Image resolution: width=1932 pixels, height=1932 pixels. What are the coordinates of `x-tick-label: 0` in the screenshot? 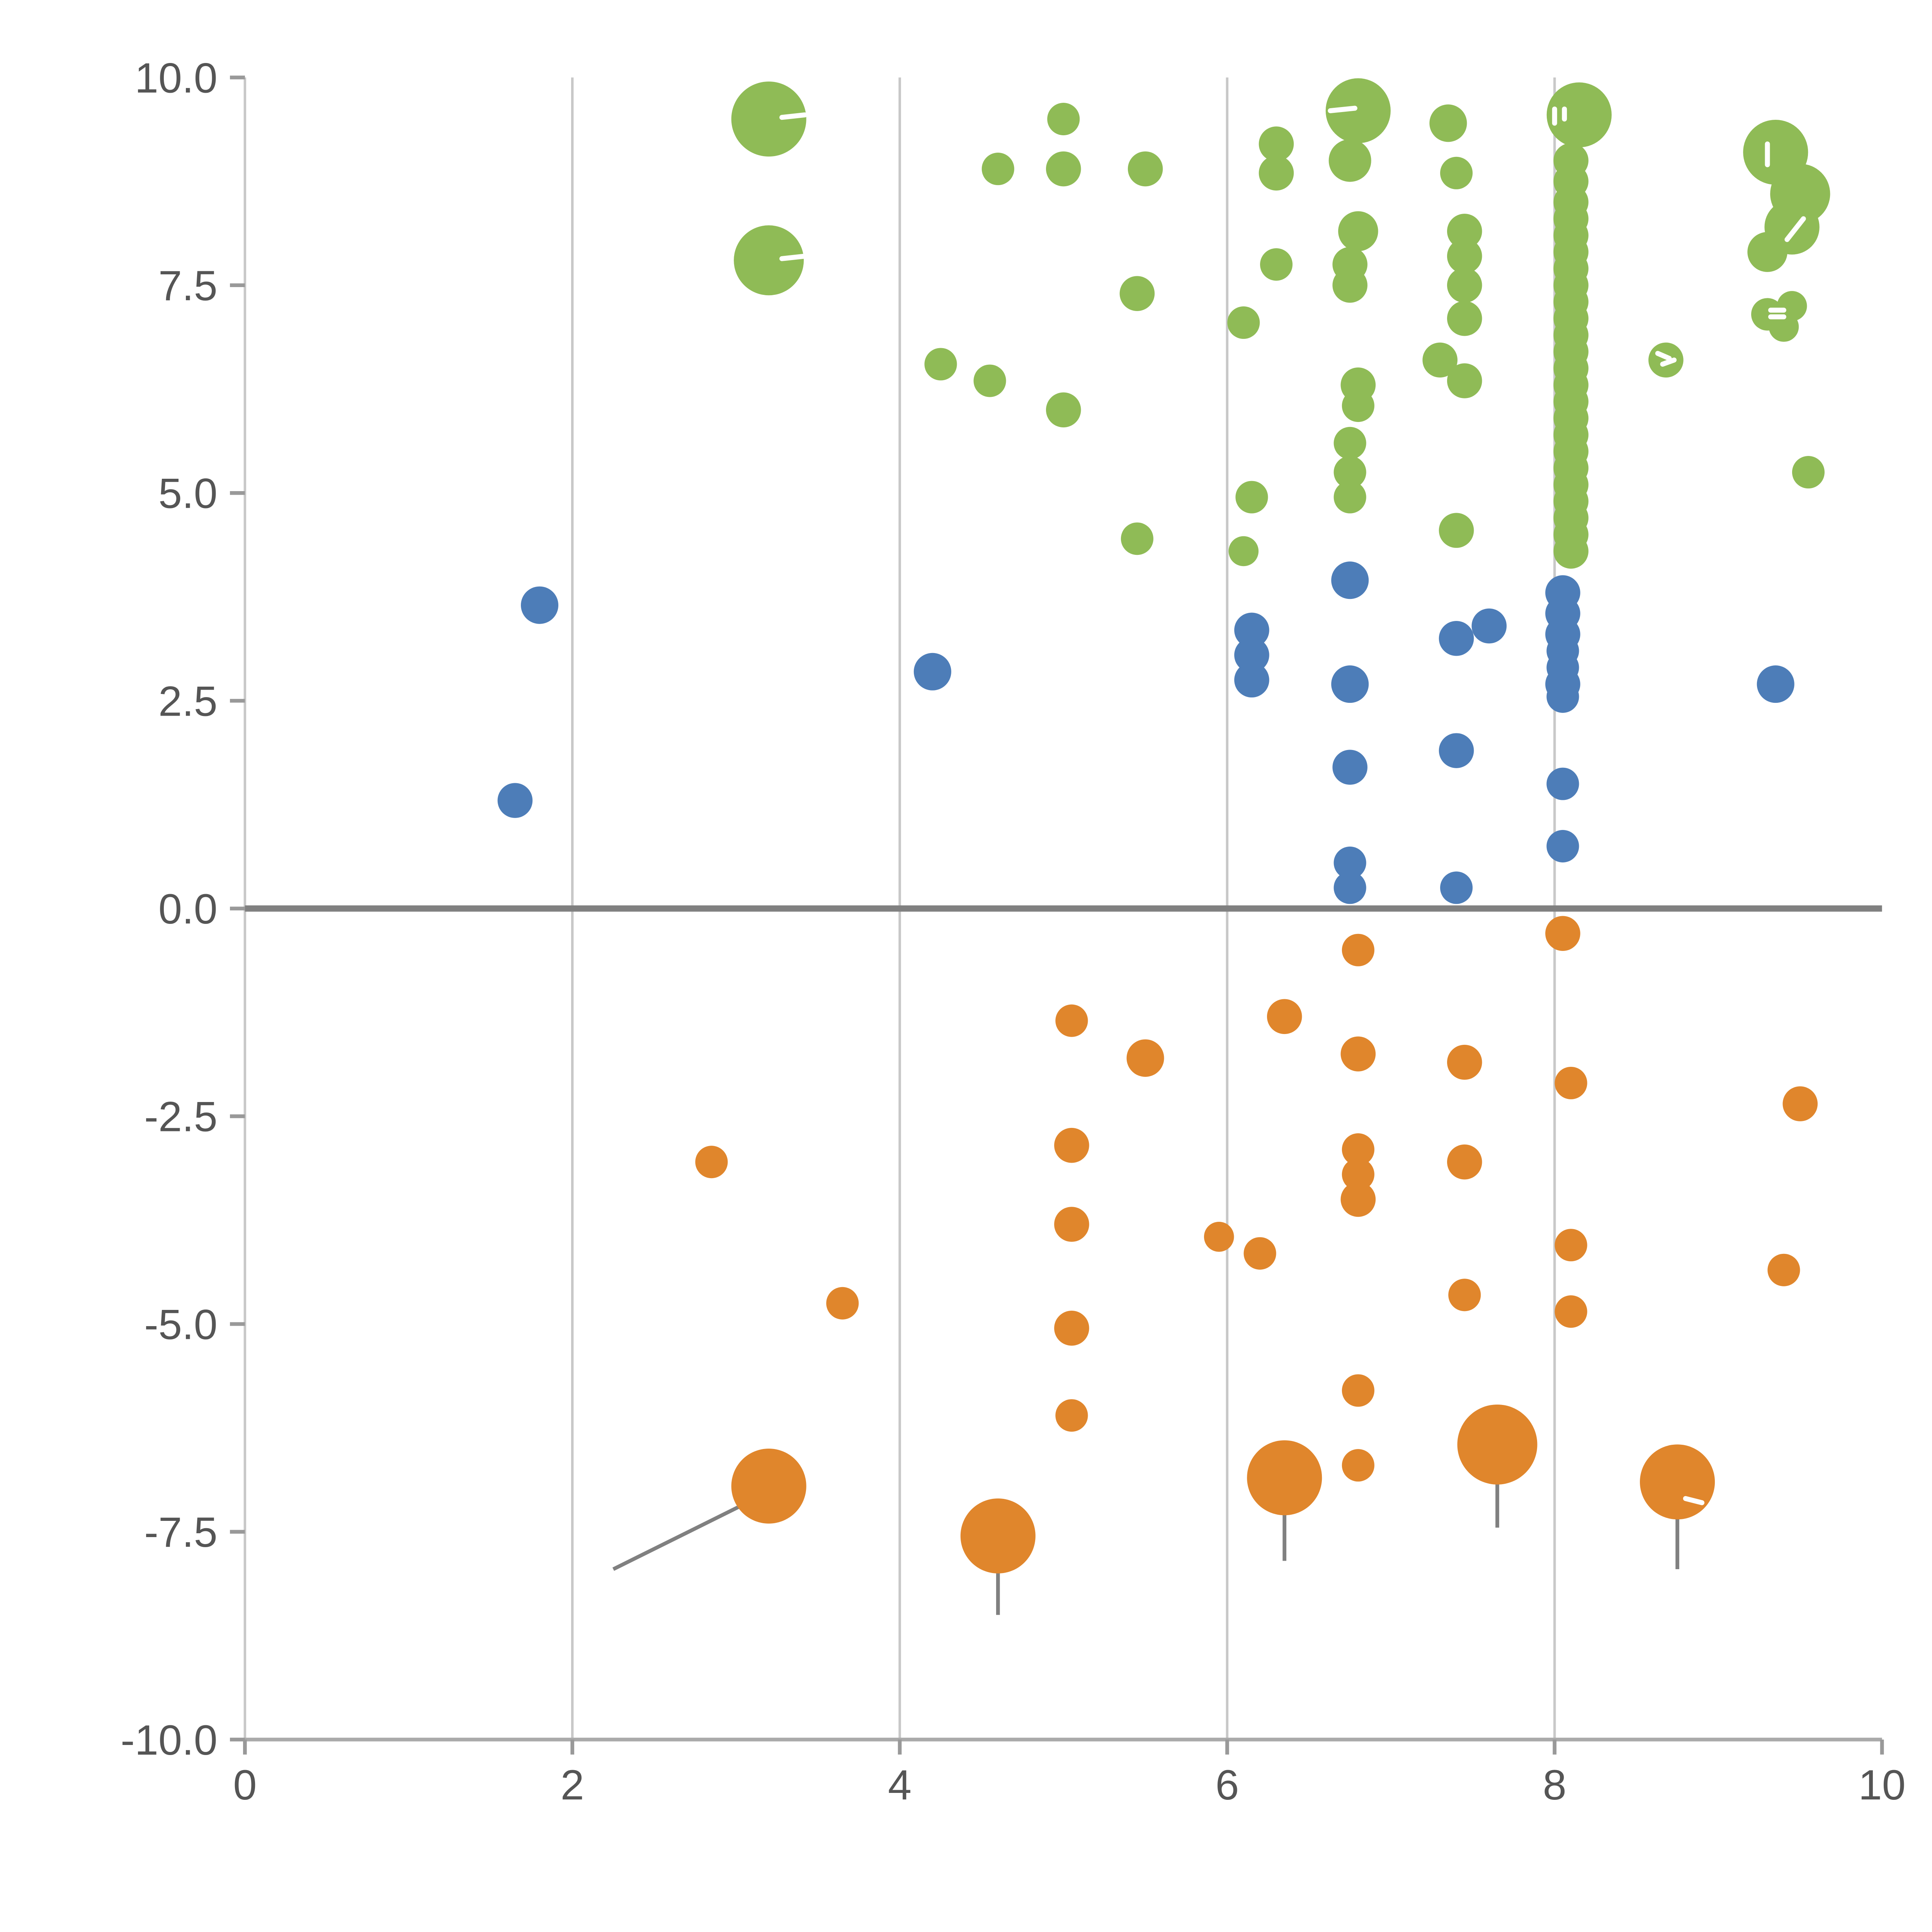 It's located at (245, 1785).